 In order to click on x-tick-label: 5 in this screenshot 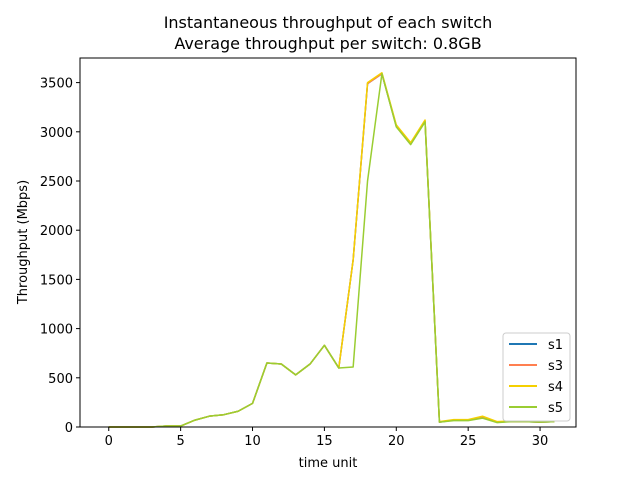, I will do `click(180, 441)`.